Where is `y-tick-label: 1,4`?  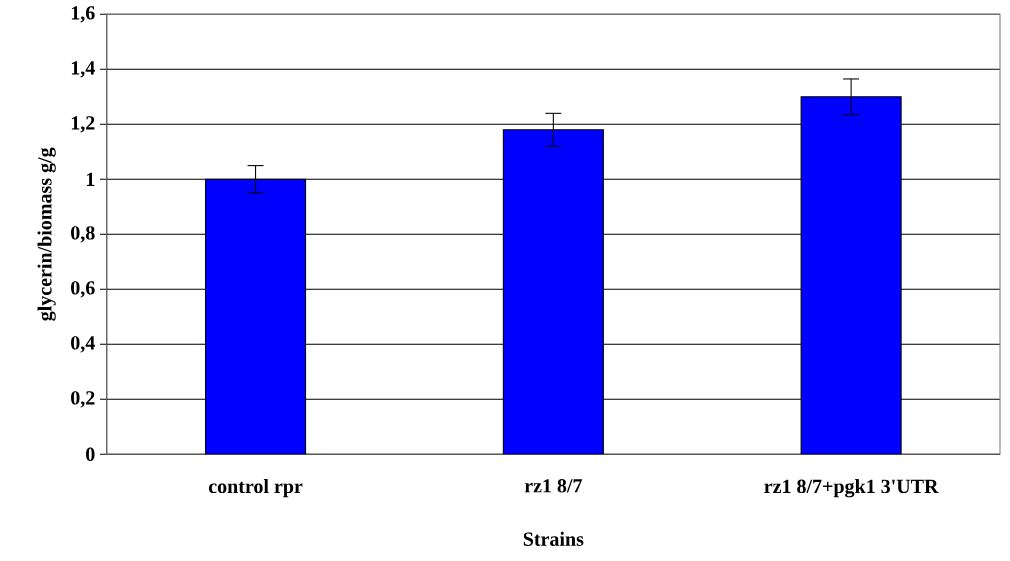 y-tick-label: 1,4 is located at coordinates (83, 69).